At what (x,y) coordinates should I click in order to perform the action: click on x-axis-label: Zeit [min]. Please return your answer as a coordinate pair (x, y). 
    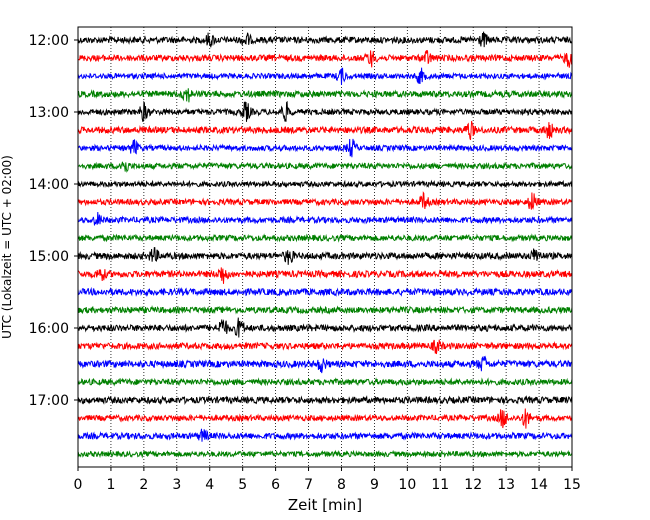
    Looking at the image, I should click on (325, 505).